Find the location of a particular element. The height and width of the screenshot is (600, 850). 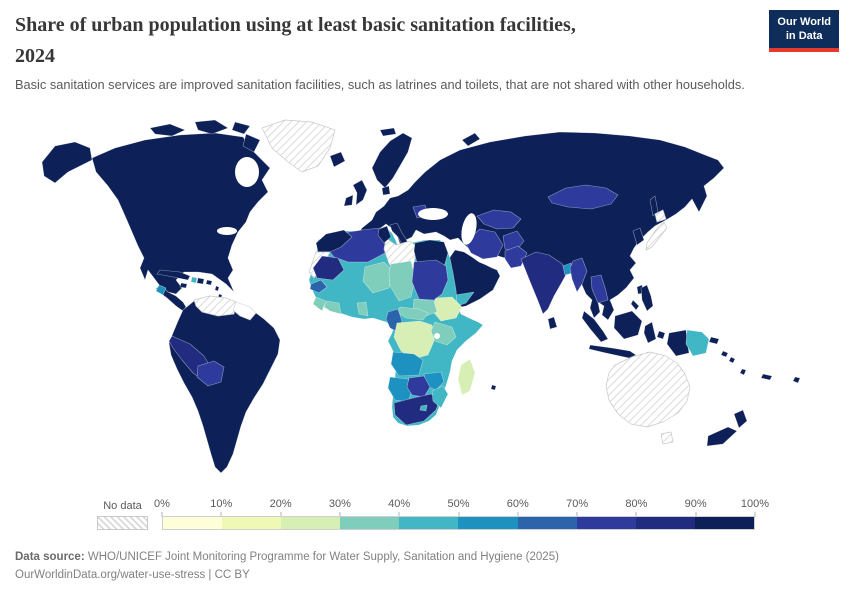

region-fiji is located at coordinates (796, 380).